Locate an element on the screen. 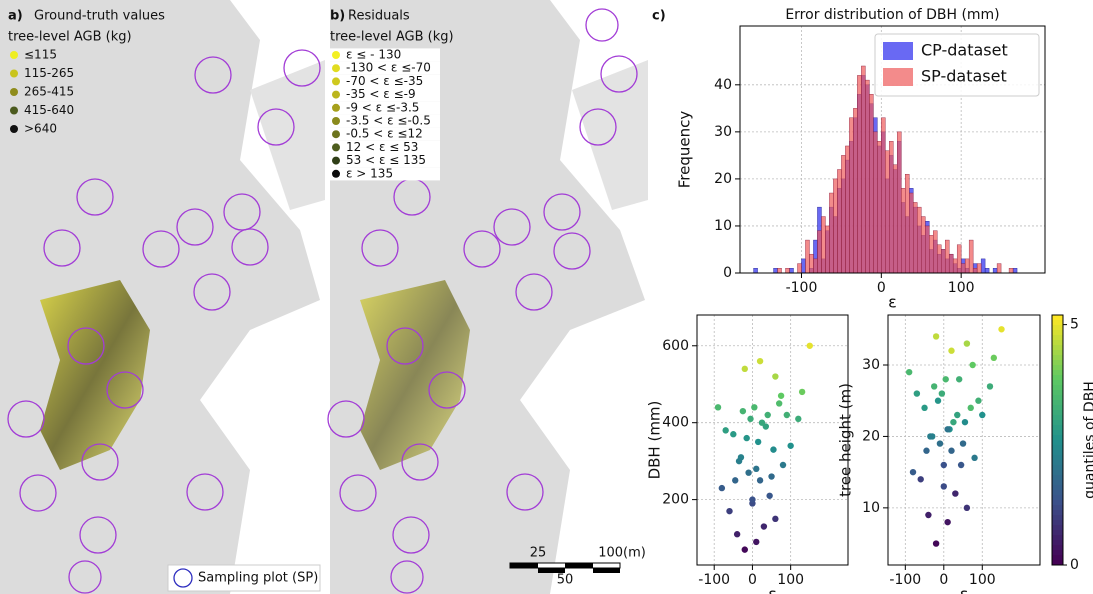 The image size is (1093, 594). panel-label: a) is located at coordinates (15, 16).